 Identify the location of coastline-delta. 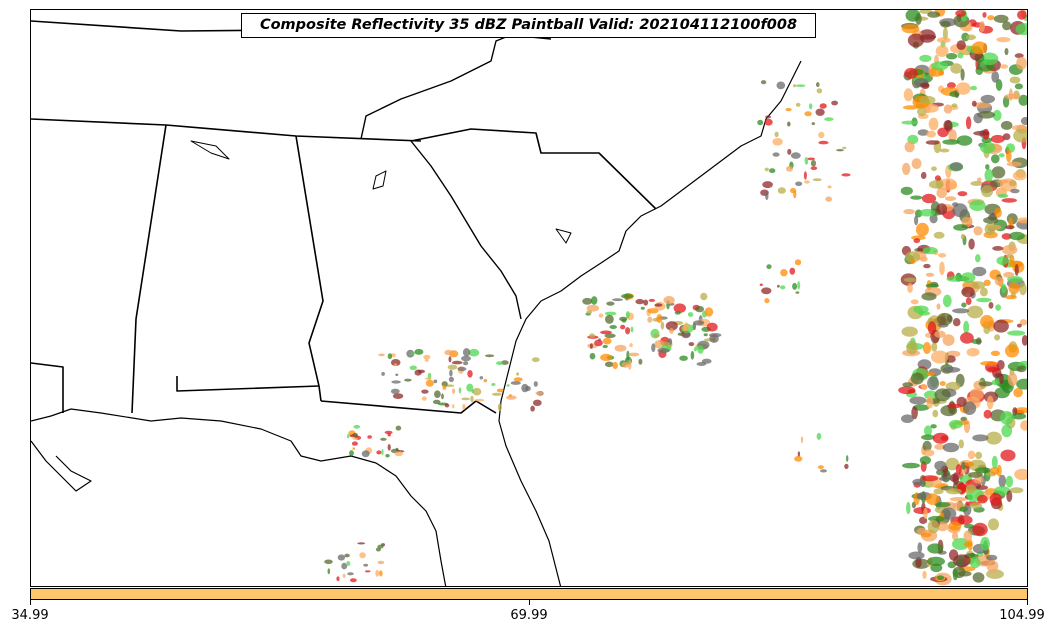
(61, 466).